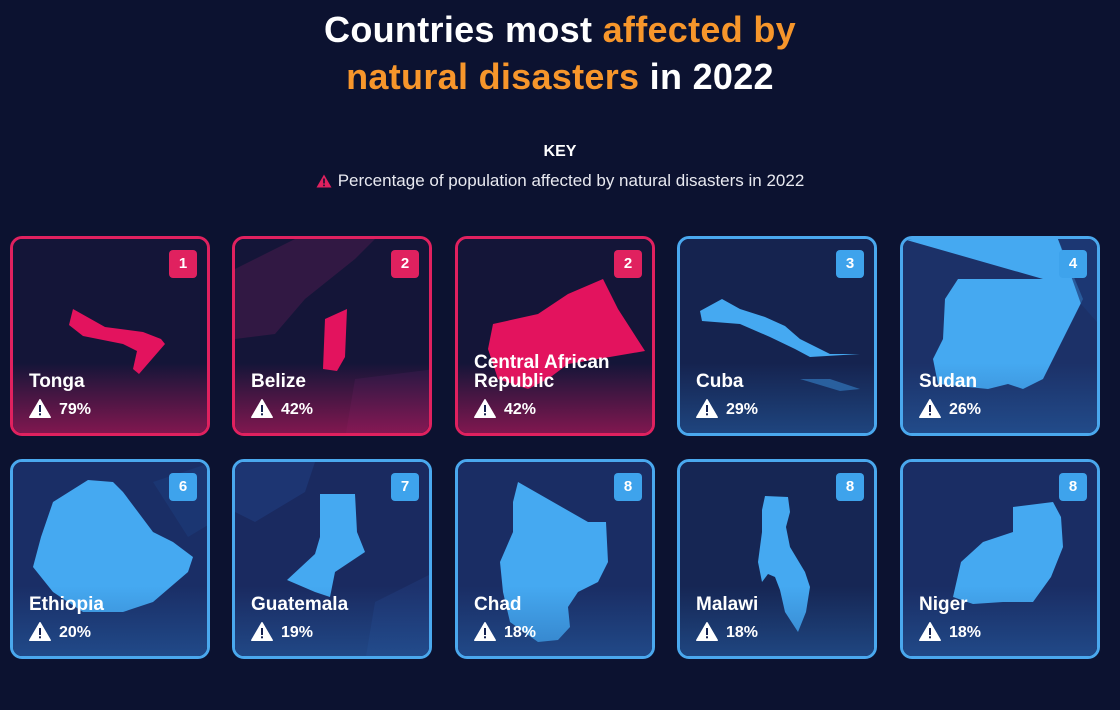  I want to click on country-name: Chad, so click(498, 604).